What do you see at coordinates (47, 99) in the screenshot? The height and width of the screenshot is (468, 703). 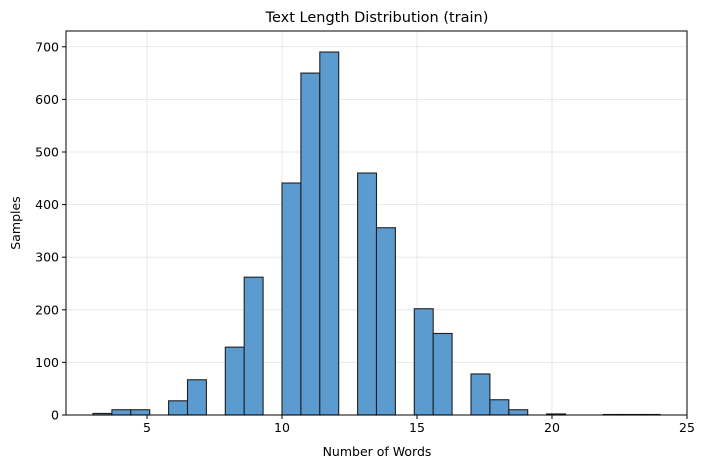 I see `y-tick-label: 600` at bounding box center [47, 99].